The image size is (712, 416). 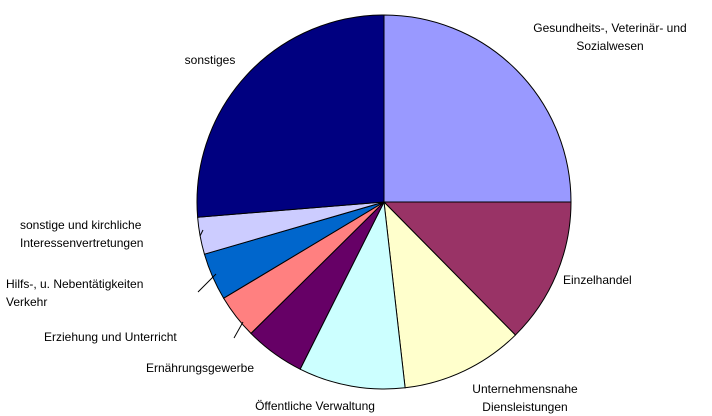 What do you see at coordinates (200, 368) in the screenshot?
I see `slice-label: Ernährungsgewerbe` at bounding box center [200, 368].